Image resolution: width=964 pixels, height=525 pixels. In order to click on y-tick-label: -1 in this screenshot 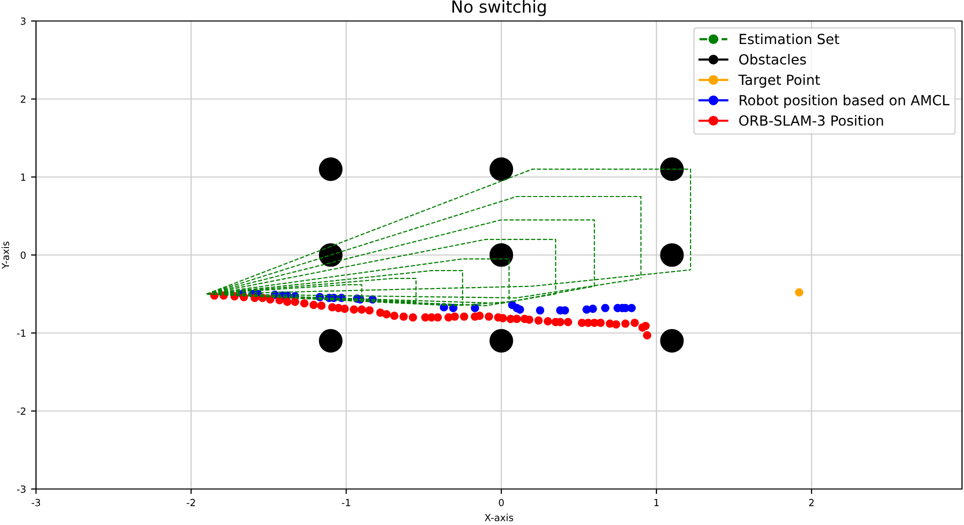, I will do `click(21, 333)`.